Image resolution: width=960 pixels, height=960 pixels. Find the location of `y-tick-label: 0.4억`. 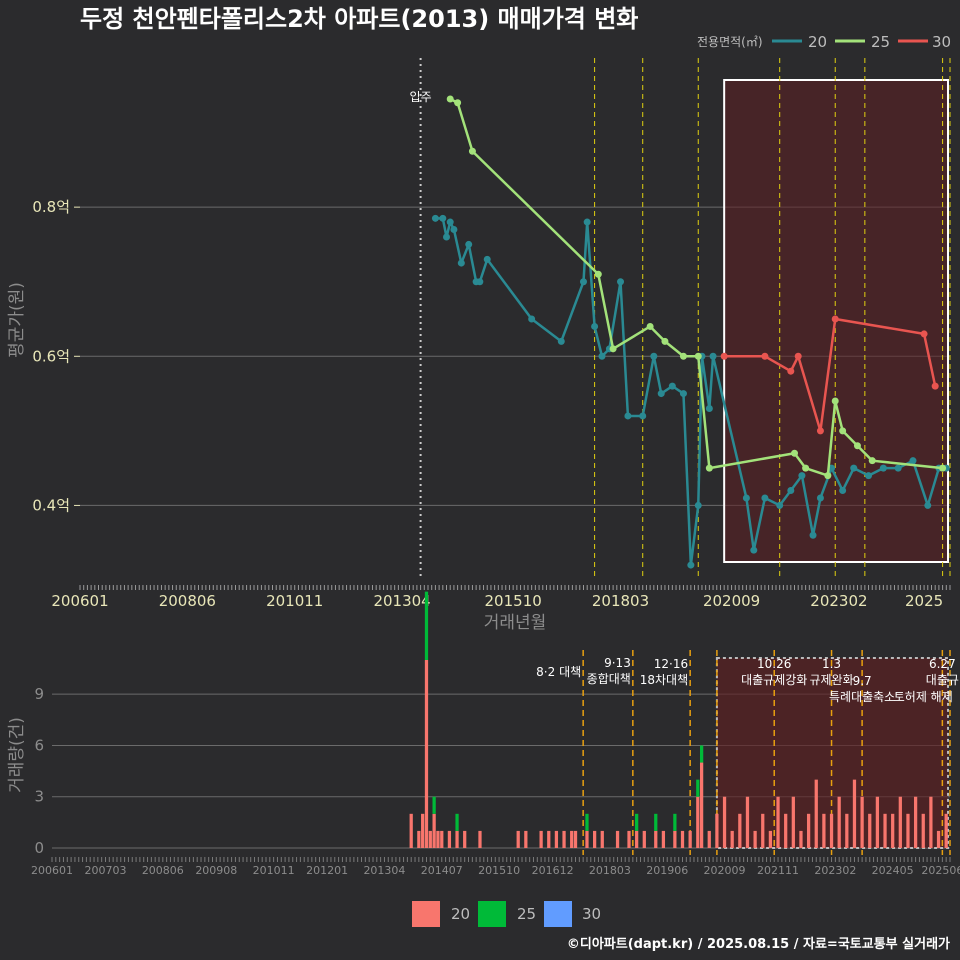

y-tick-label: 0.4억 is located at coordinates (51, 505).